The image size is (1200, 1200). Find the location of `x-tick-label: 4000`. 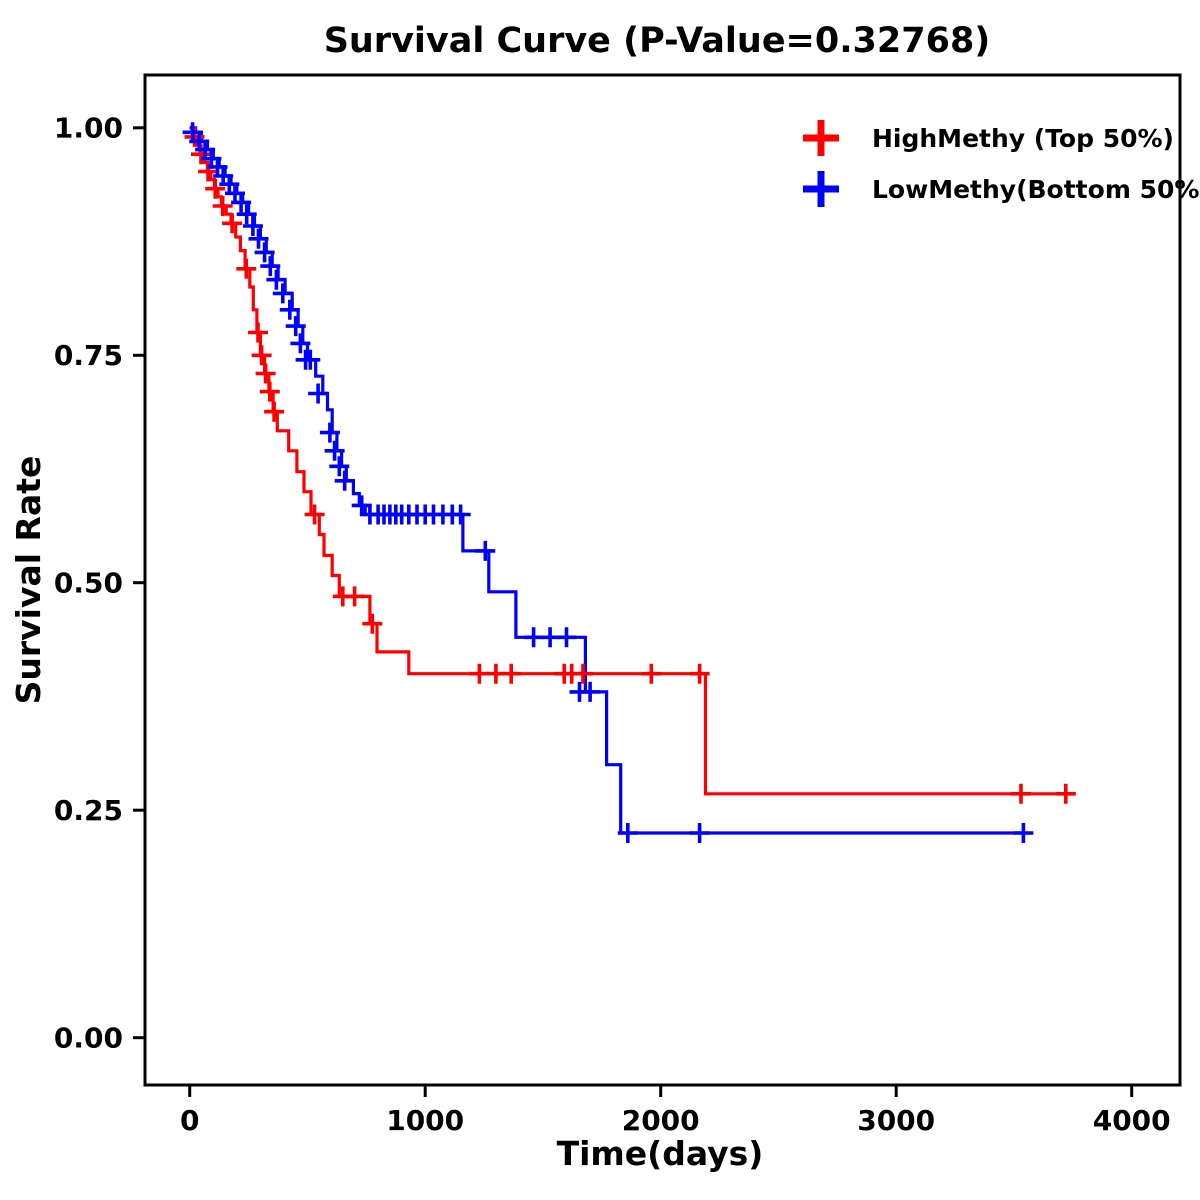

x-tick-label: 4000 is located at coordinates (1132, 1120).